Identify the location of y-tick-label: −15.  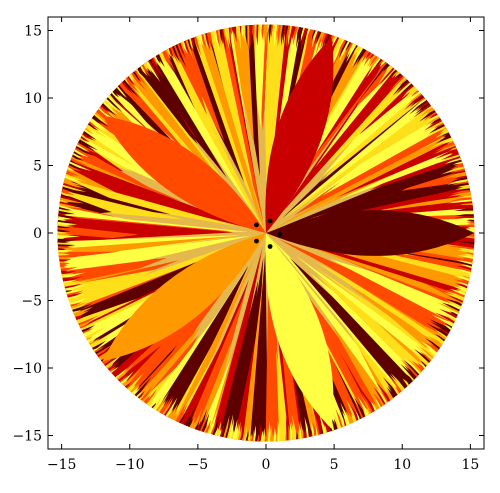
(27, 437).